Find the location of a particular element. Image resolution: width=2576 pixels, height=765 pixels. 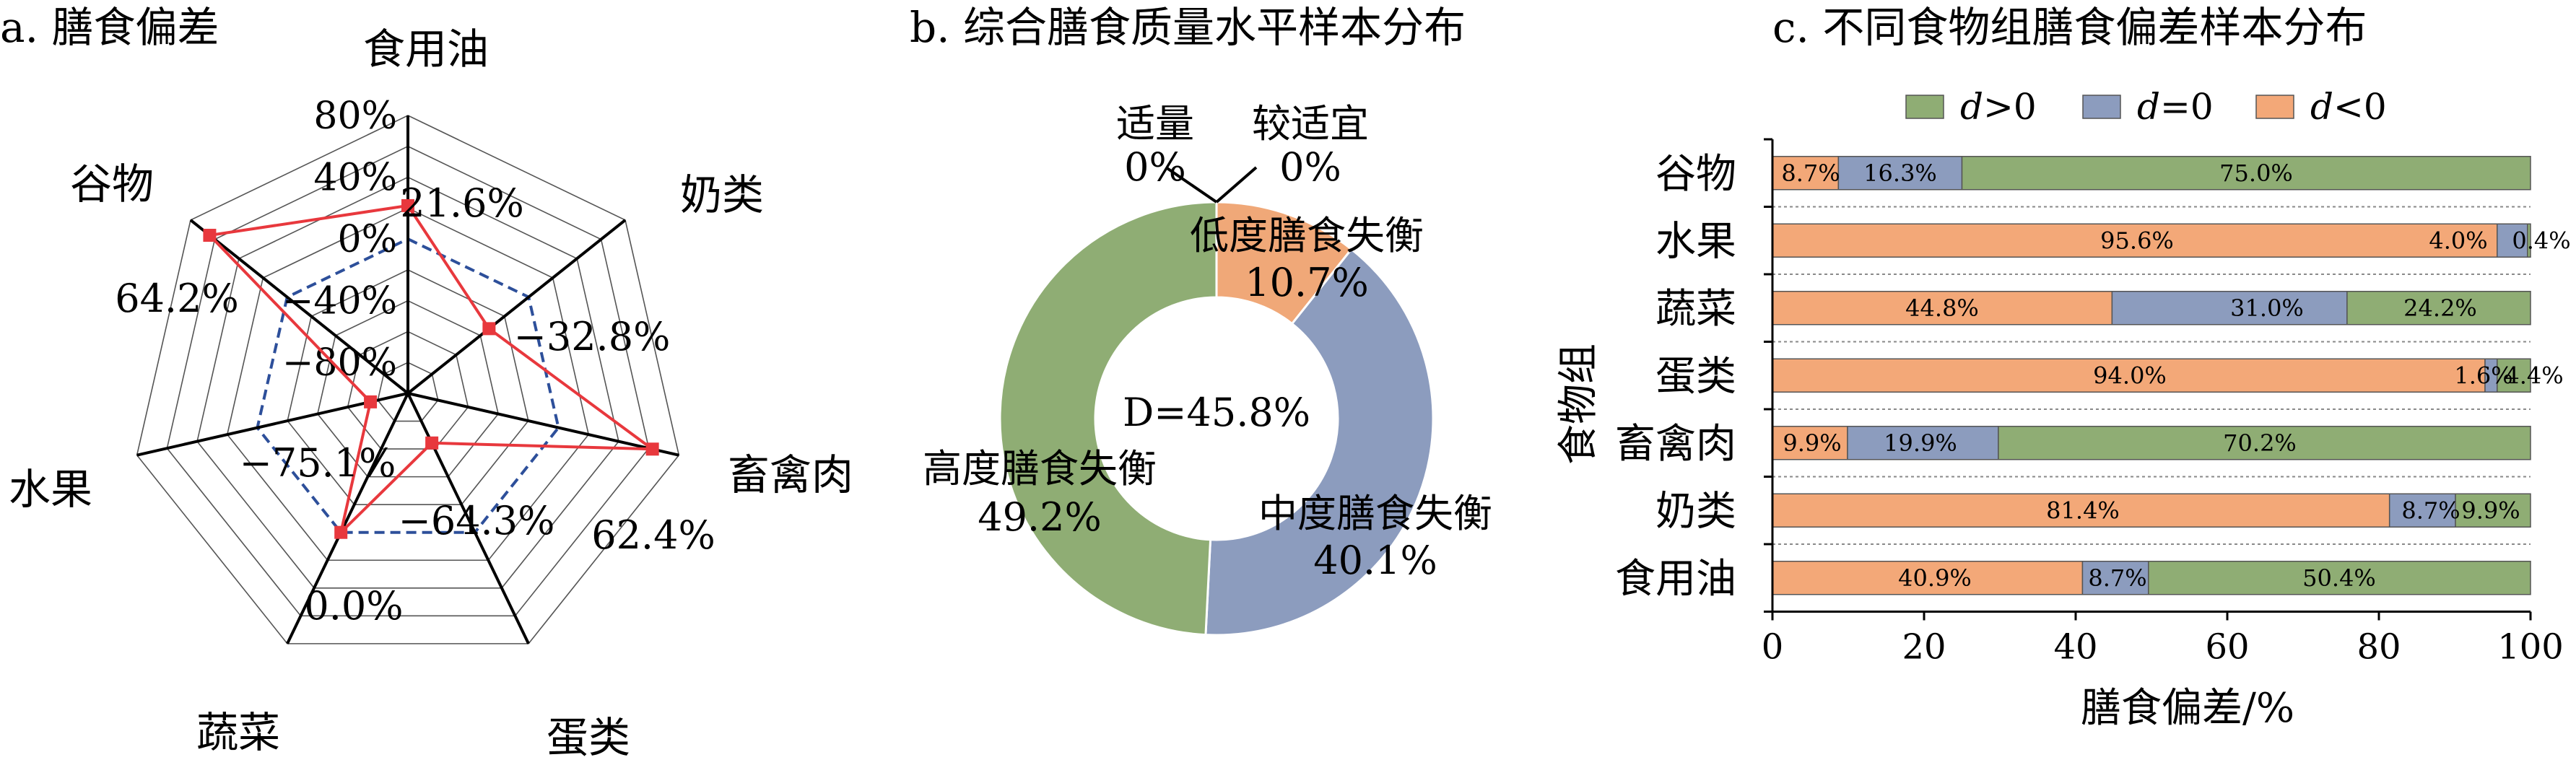

donut-slices is located at coordinates (1216, 401).